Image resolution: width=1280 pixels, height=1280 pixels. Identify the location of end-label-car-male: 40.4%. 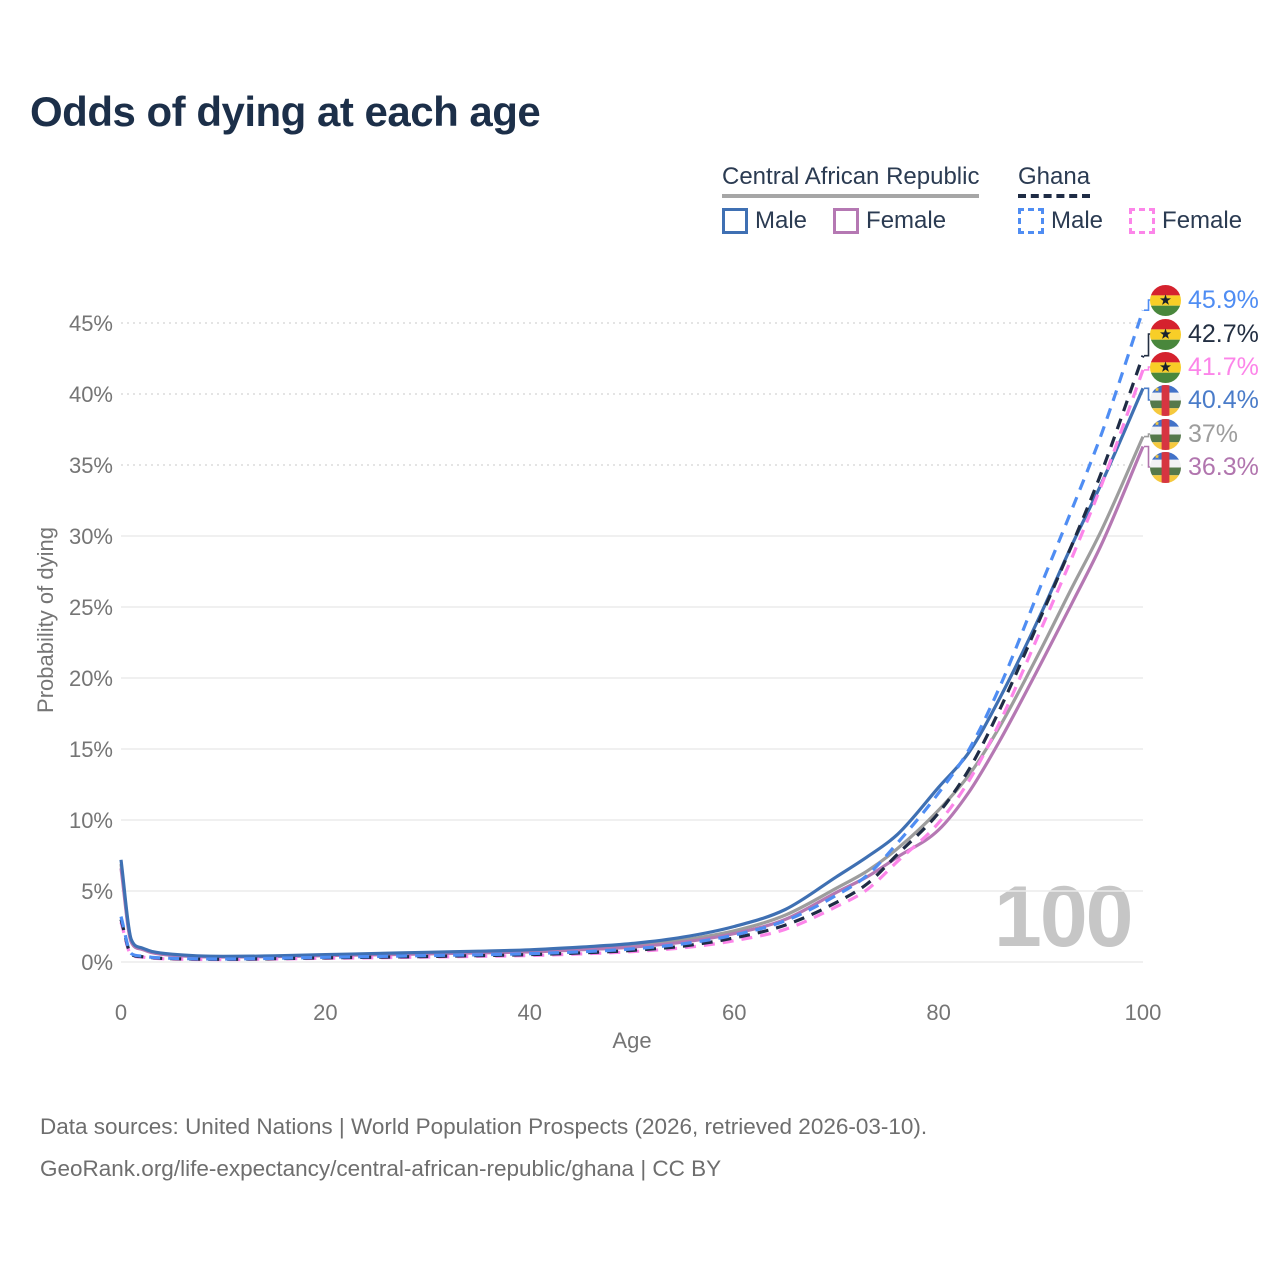
(1204, 400).